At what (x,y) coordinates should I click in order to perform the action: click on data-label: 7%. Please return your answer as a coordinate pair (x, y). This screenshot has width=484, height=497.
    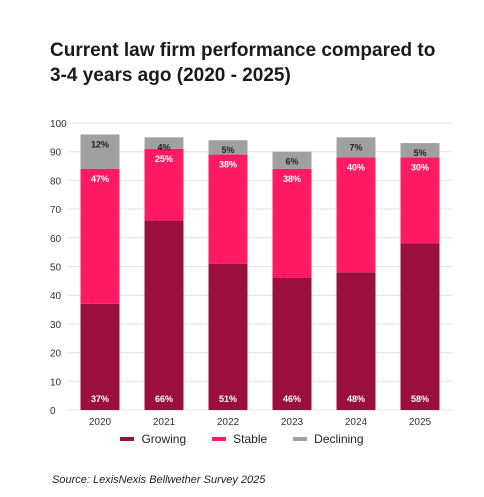
    Looking at the image, I should click on (355, 147).